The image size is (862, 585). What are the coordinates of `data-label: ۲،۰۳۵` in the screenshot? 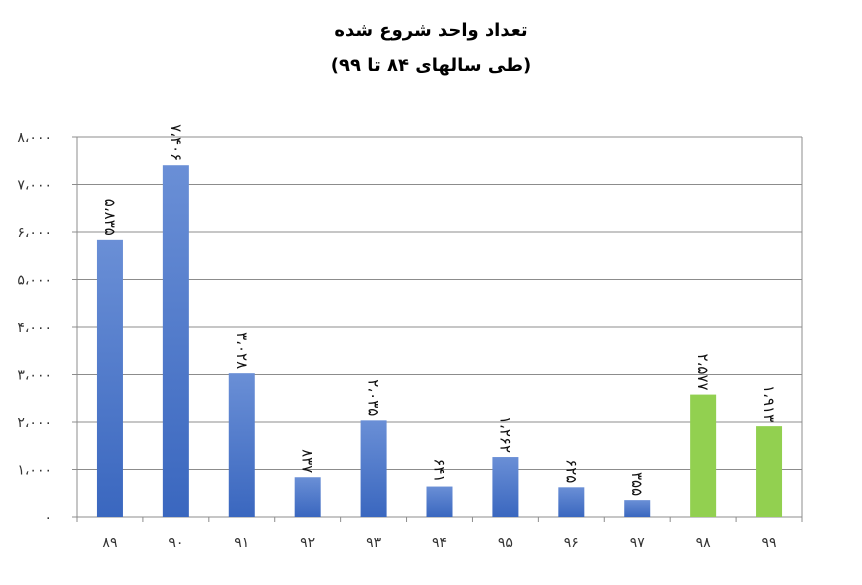 It's located at (374, 397).